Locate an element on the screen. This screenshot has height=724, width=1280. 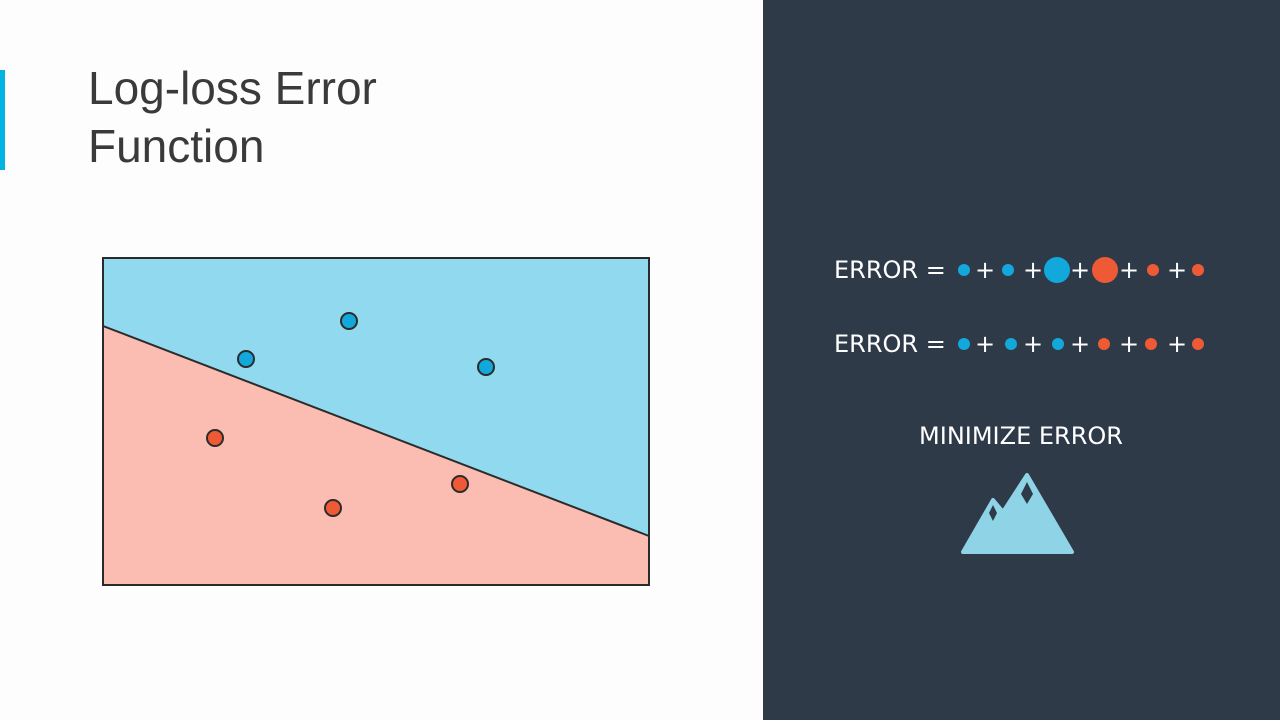
mountain-icon is located at coordinates (1017, 513).